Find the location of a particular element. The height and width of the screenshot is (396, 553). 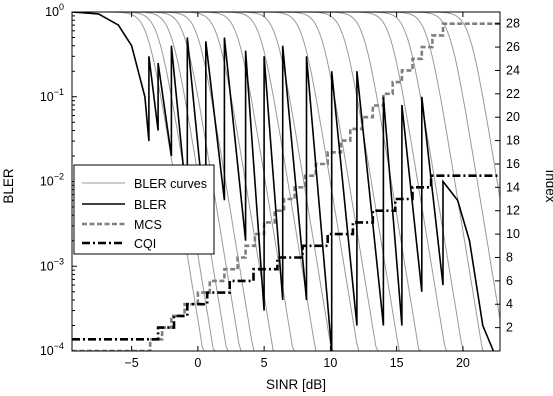

y-axis-label: BLER is located at coordinates (8, 186).